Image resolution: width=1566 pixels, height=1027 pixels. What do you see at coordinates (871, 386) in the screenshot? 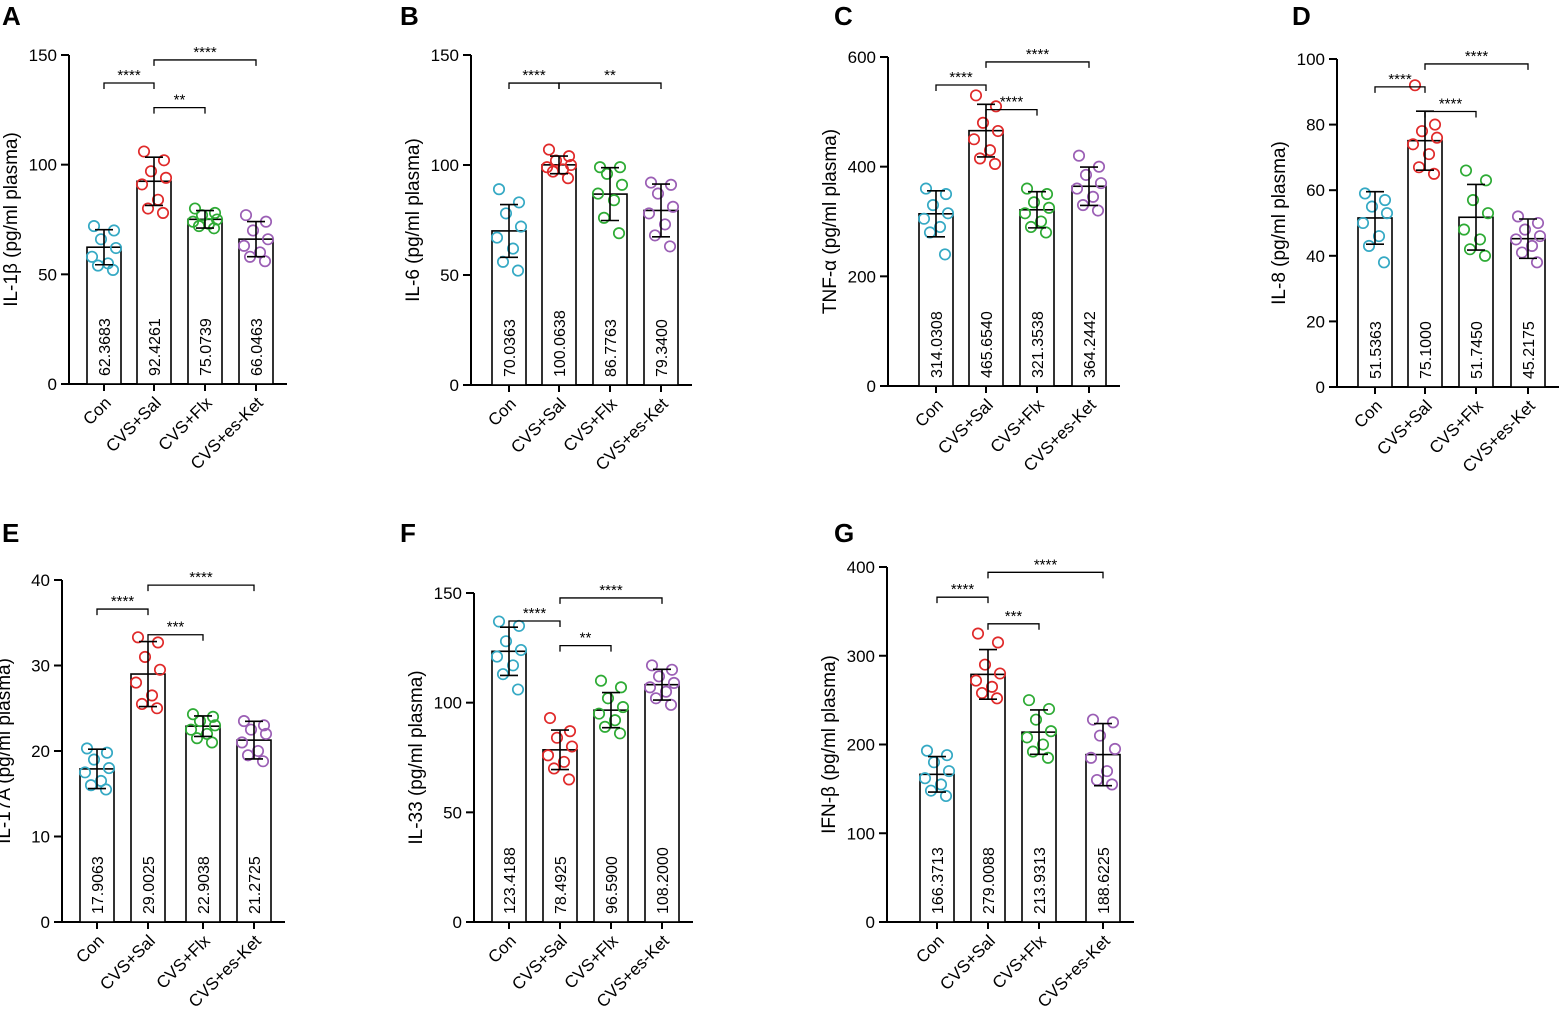
I see `y-tick-label: 0` at bounding box center [871, 386].